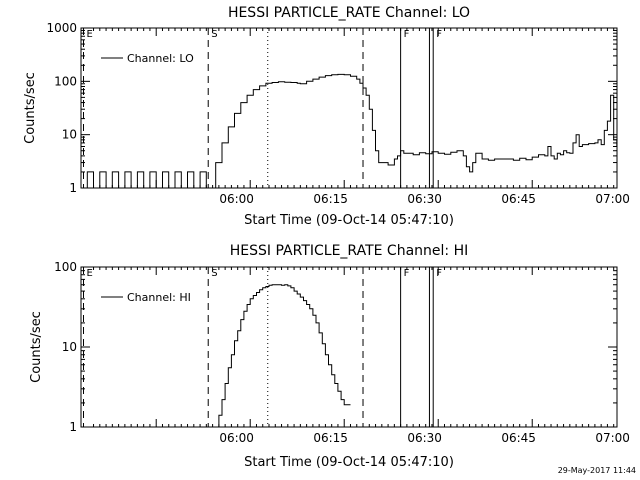 This screenshot has width=640, height=480. I want to click on y-tick-label: 1000, so click(61, 28).